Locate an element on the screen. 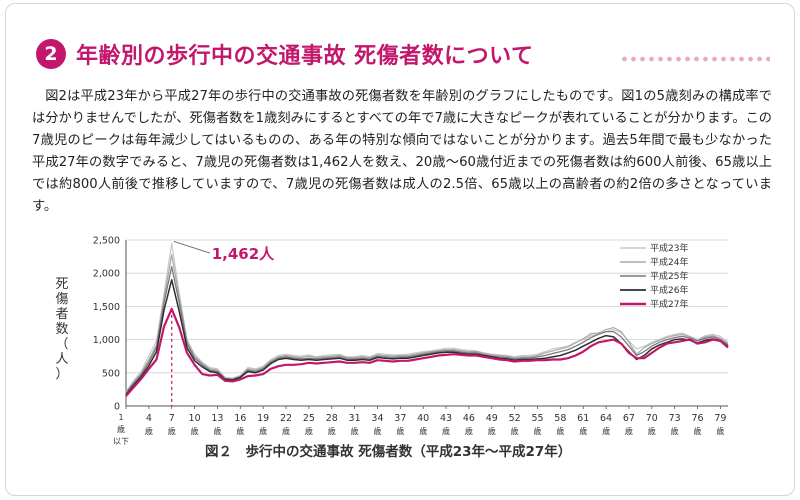  x-tick-label: 61 is located at coordinates (583, 418).